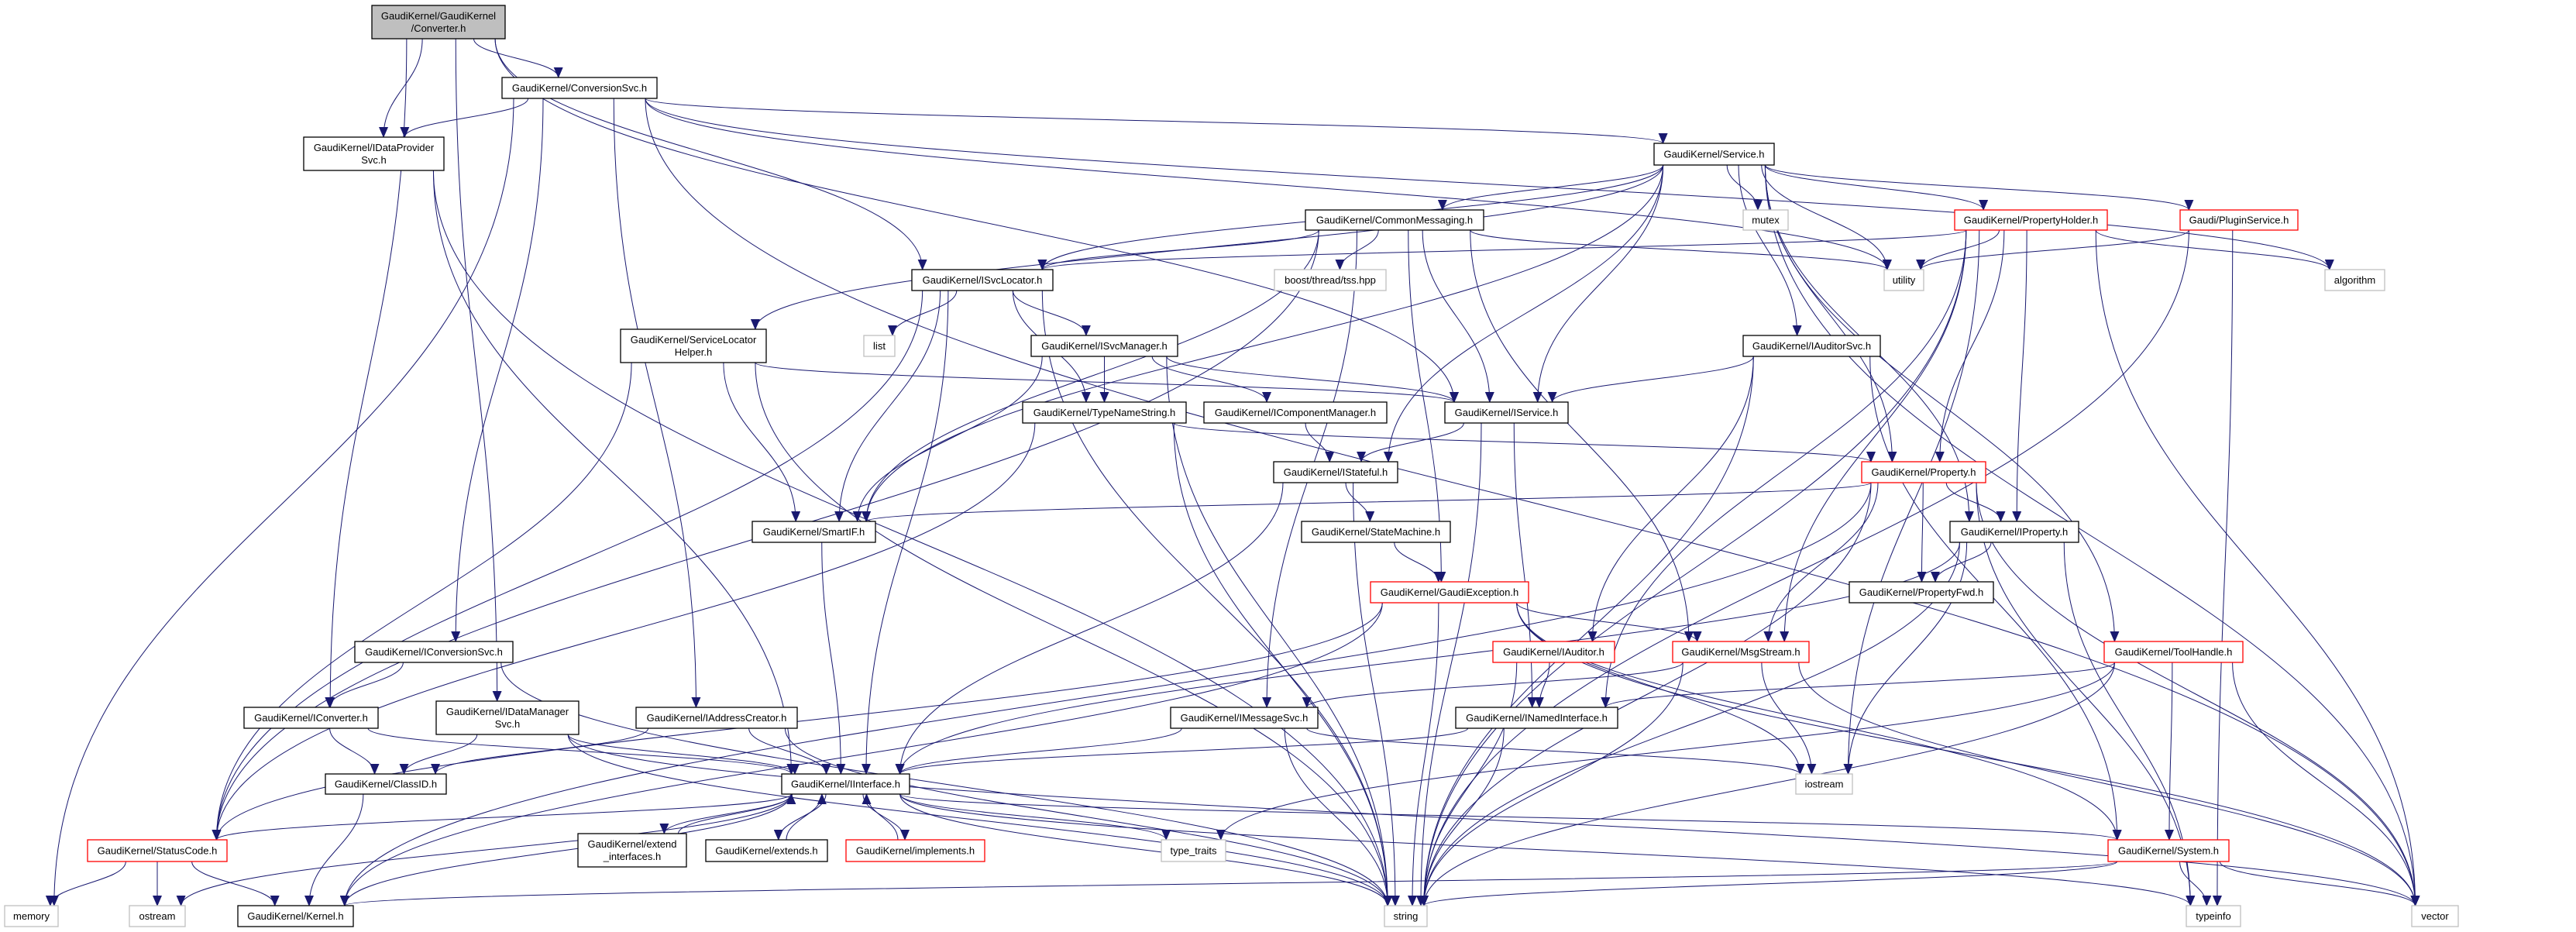 This screenshot has height=932, width=2576. I want to click on edge-idatamanagersvc-to-string, so click(979, 820).